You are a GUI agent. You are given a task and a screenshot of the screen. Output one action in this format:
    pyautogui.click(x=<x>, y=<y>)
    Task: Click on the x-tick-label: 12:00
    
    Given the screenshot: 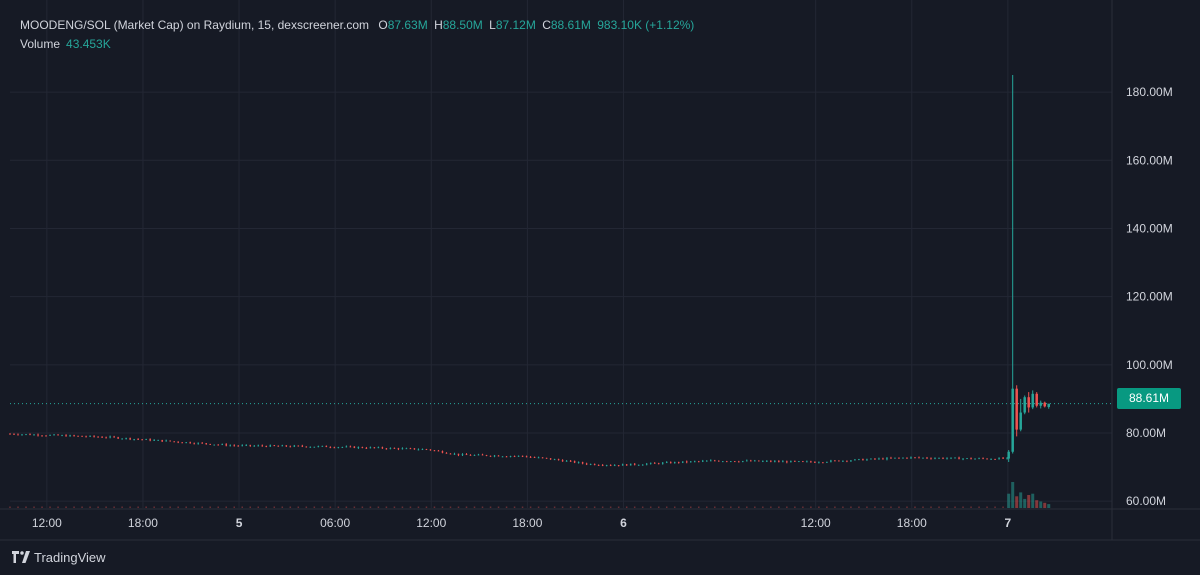 What is the action you would take?
    pyautogui.click(x=816, y=523)
    